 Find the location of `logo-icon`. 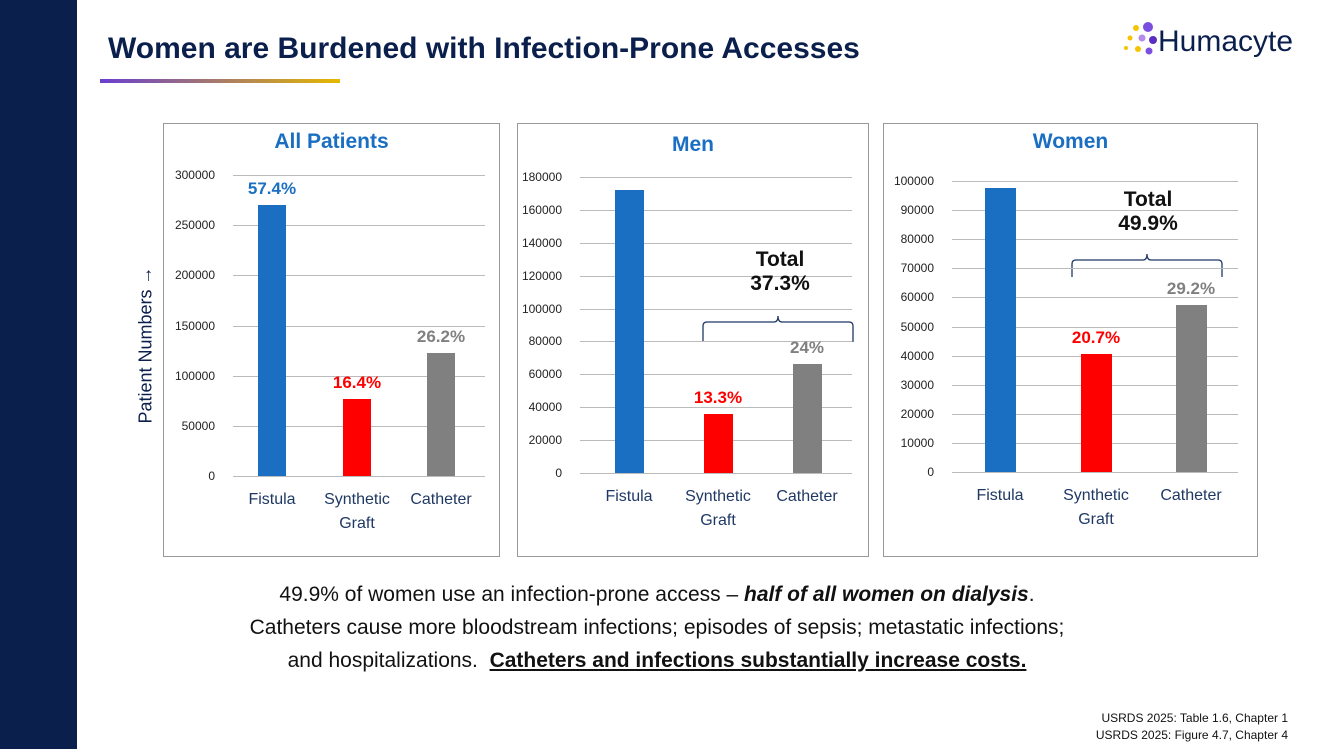

logo-icon is located at coordinates (1140, 38).